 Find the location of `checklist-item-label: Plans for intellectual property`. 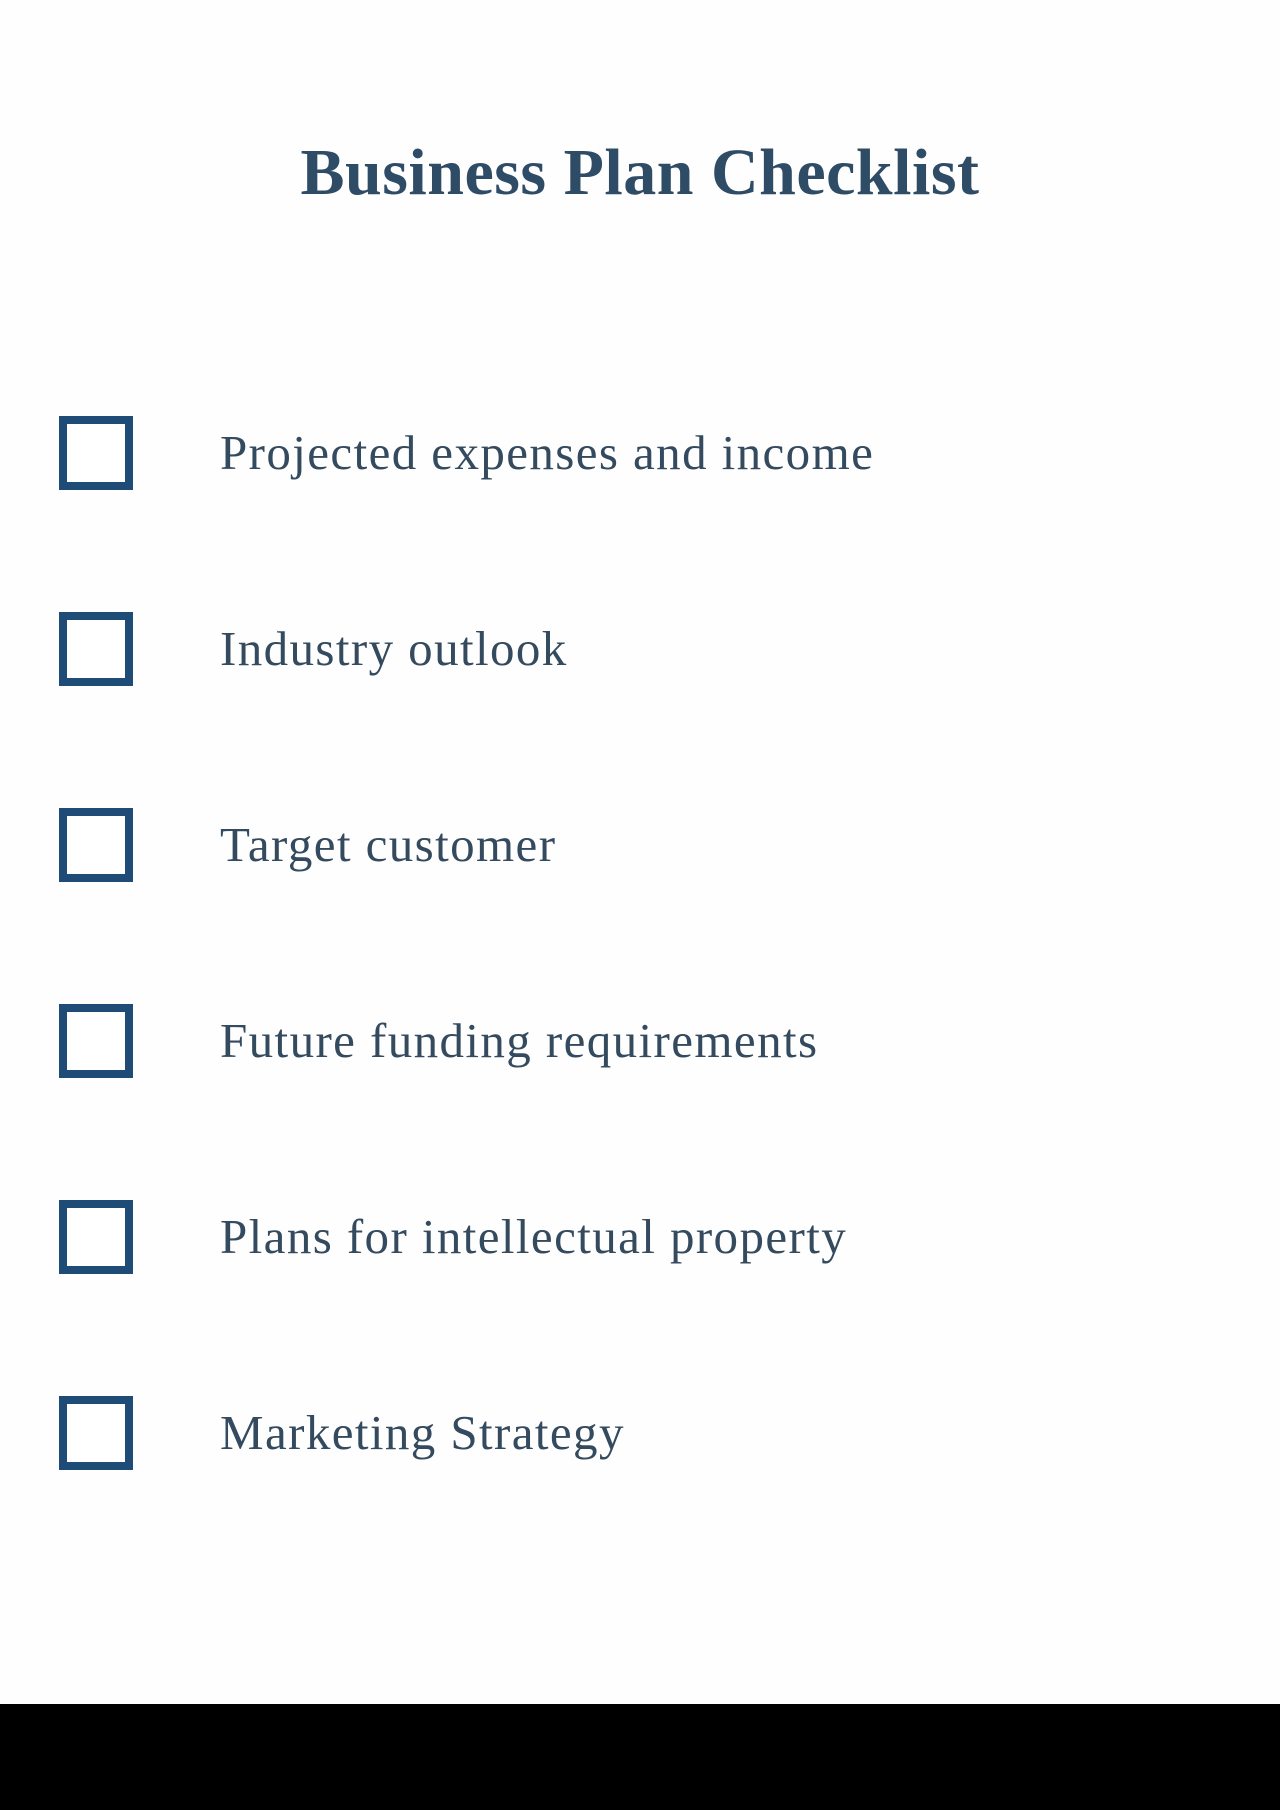

checklist-item-label: Plans for intellectual property is located at coordinates (534, 1236).